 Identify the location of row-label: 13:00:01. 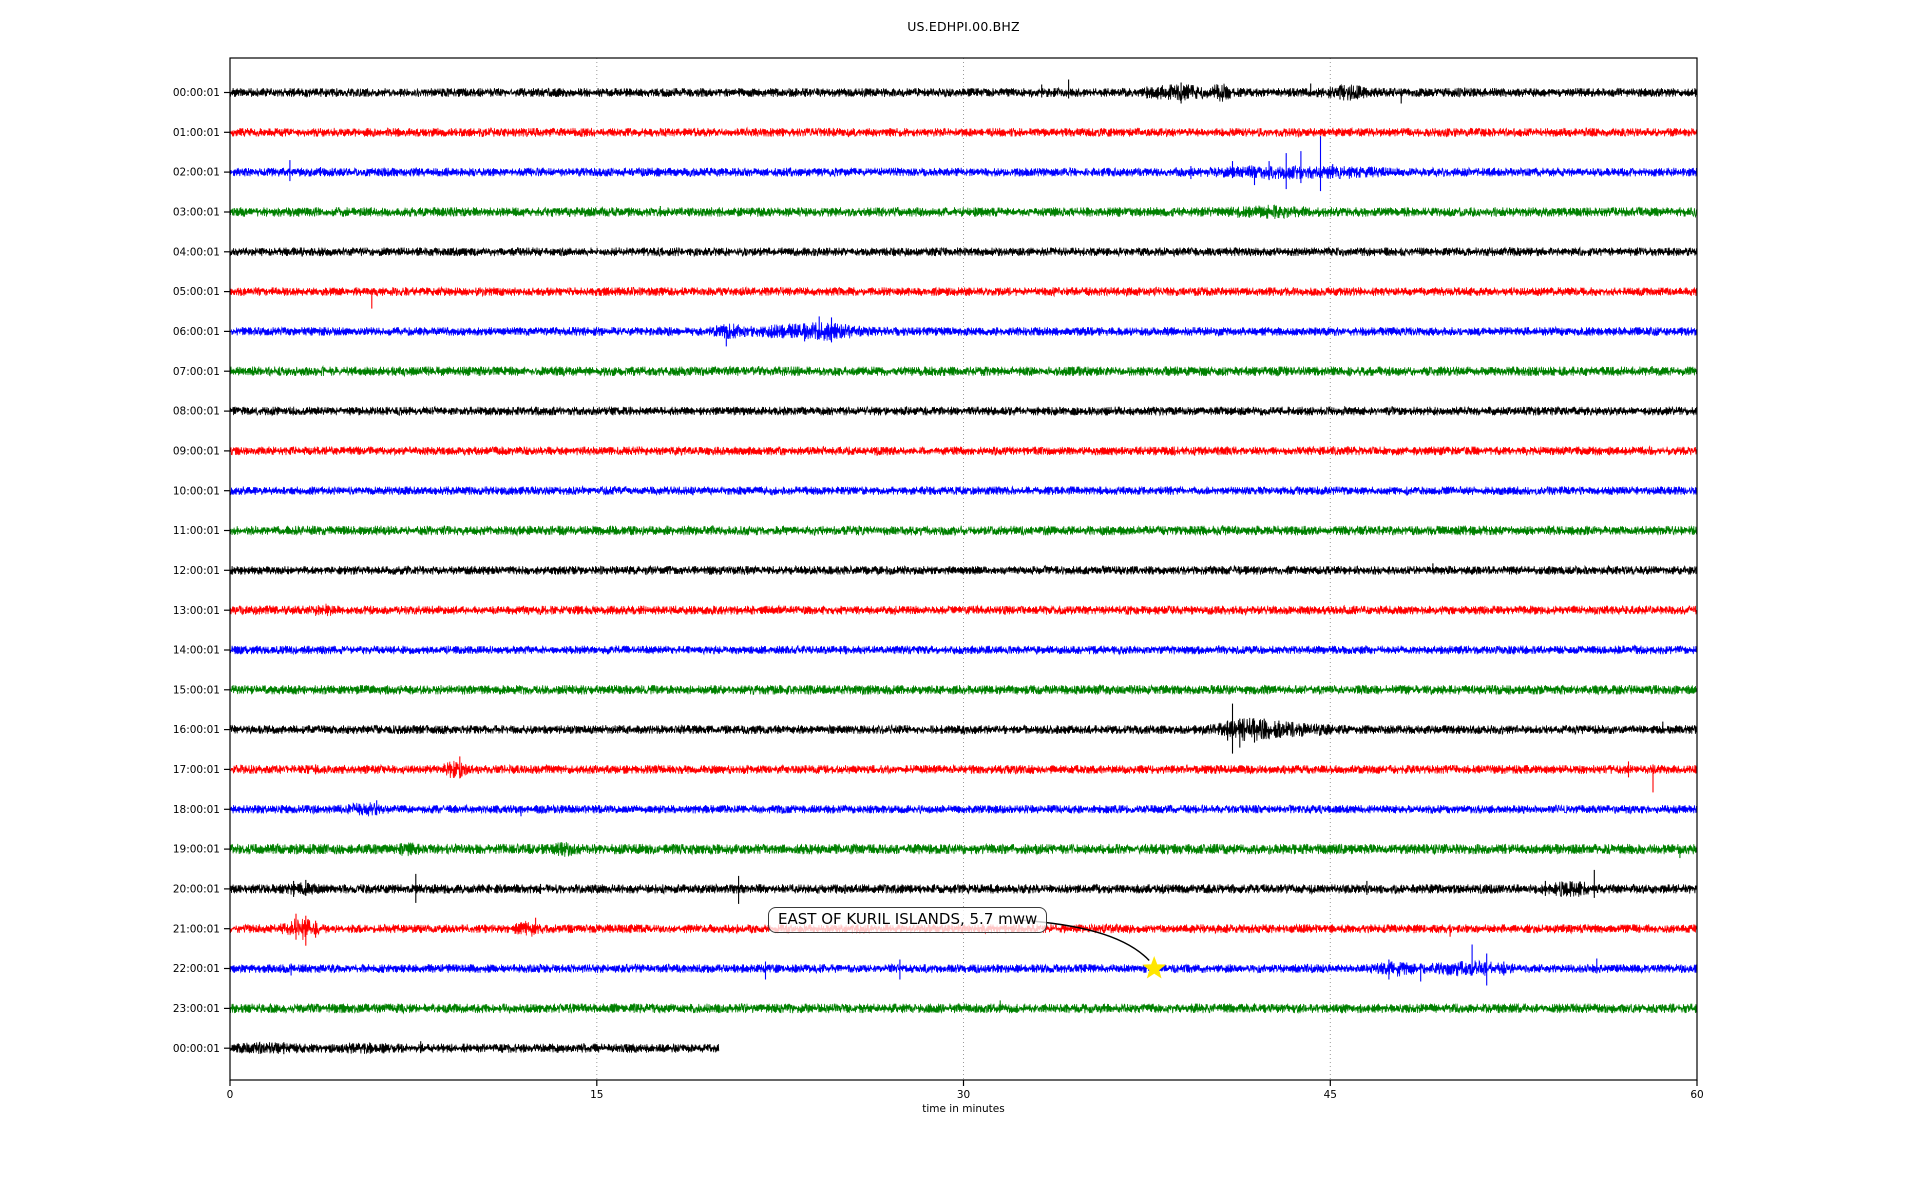
(196, 611).